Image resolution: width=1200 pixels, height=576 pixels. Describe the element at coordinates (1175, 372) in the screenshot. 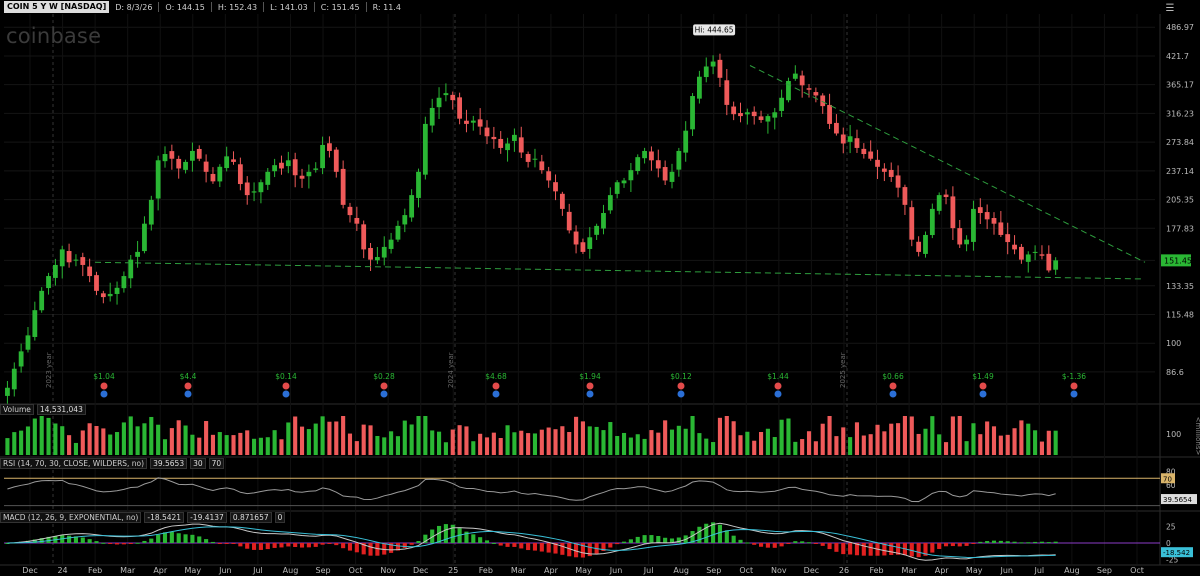

I see `price-tick-label: 86.6` at that location.